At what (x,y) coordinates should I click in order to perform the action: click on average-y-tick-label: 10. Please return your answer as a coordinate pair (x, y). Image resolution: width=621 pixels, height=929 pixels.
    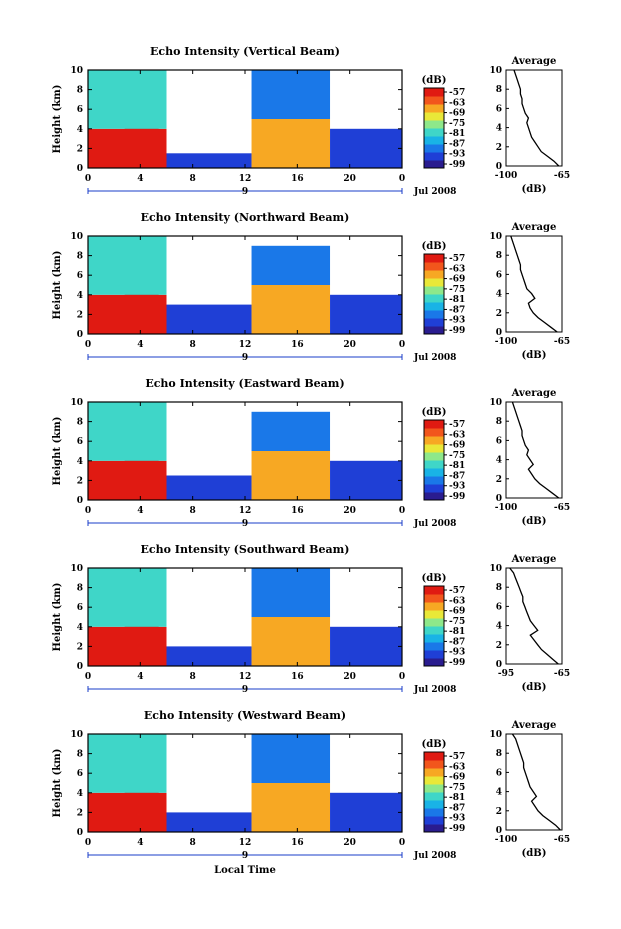
    Looking at the image, I should click on (495, 569).